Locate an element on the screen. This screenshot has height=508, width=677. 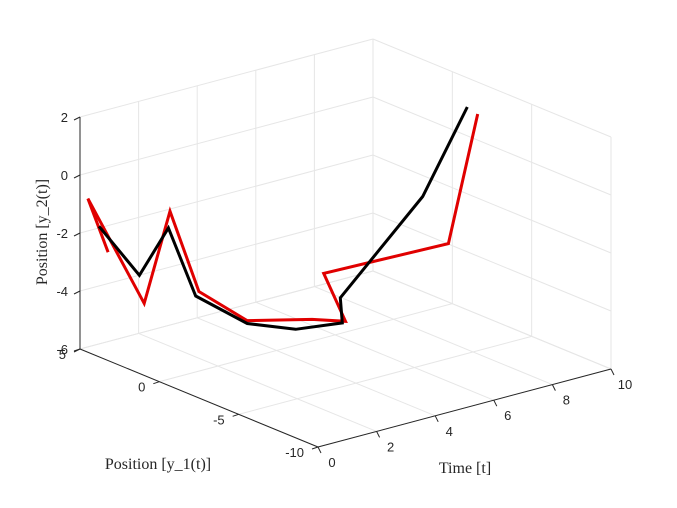
y-tick-label: 0 is located at coordinates (141, 387).